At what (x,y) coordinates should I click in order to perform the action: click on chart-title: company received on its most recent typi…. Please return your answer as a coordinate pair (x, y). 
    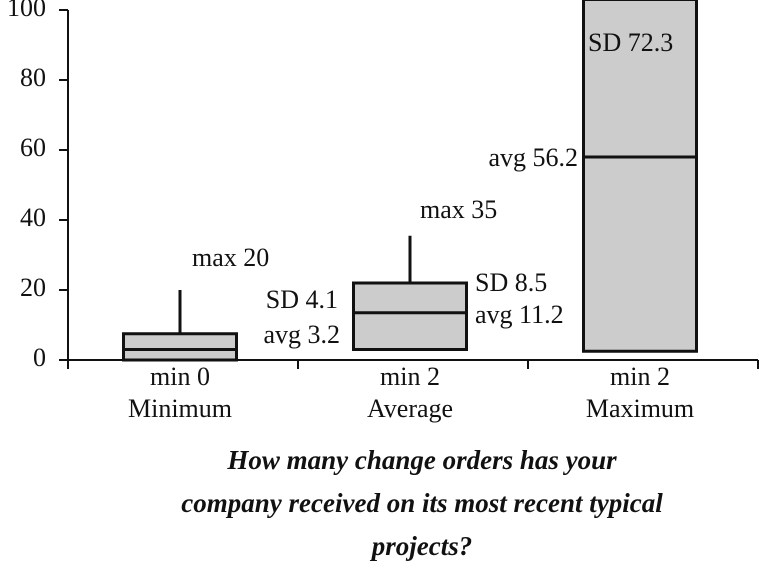
    Looking at the image, I should click on (422, 503).